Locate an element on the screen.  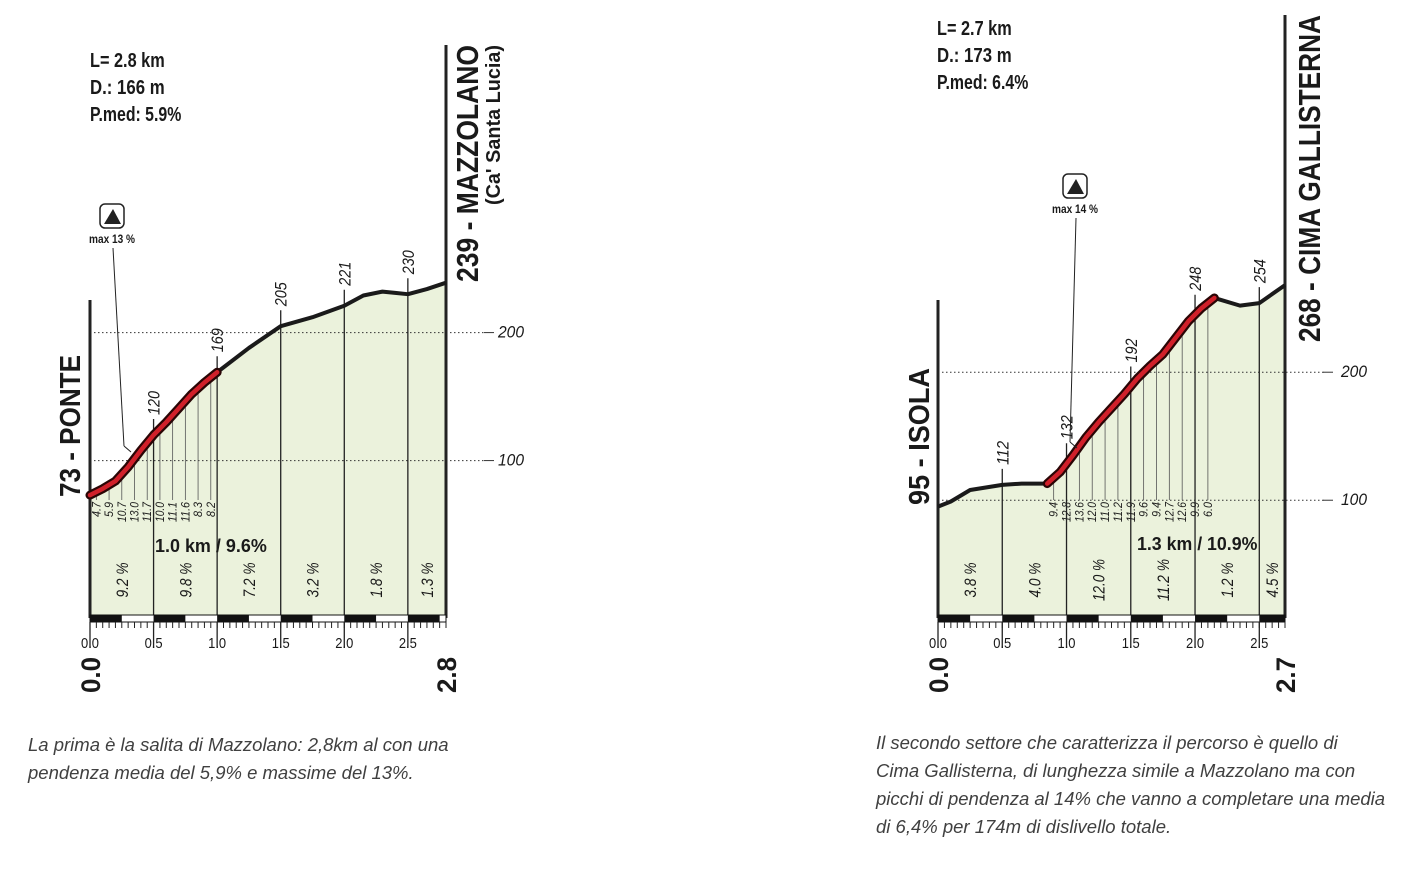
start-label: 95 - ISOLA is located at coordinates (920, 436).